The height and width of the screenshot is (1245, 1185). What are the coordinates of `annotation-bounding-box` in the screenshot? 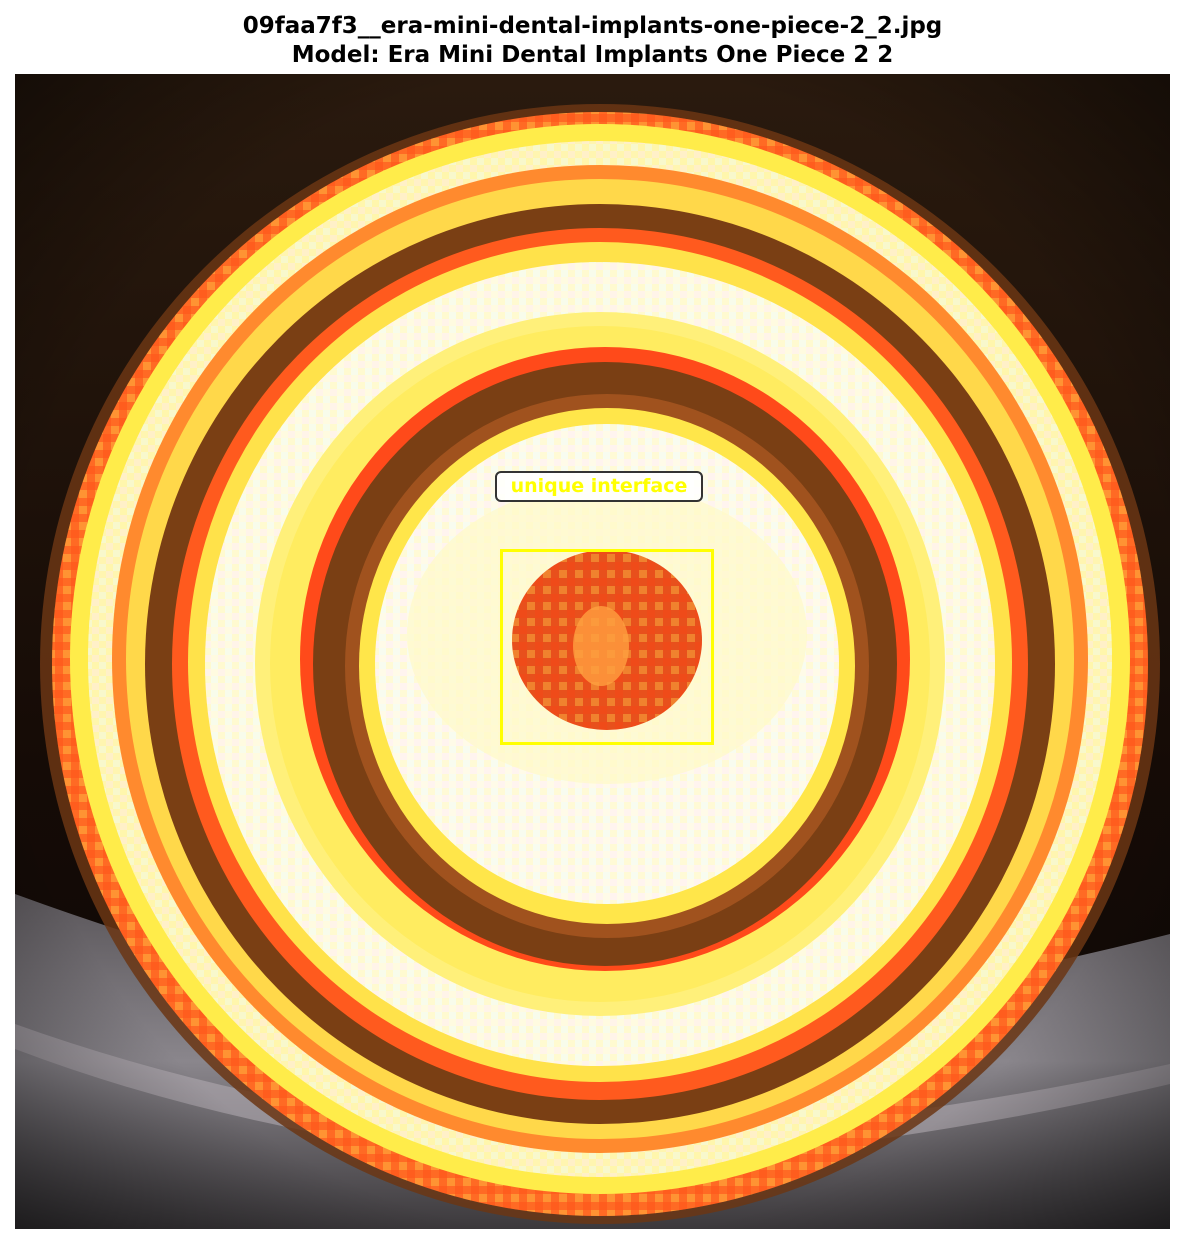 It's located at (607, 647).